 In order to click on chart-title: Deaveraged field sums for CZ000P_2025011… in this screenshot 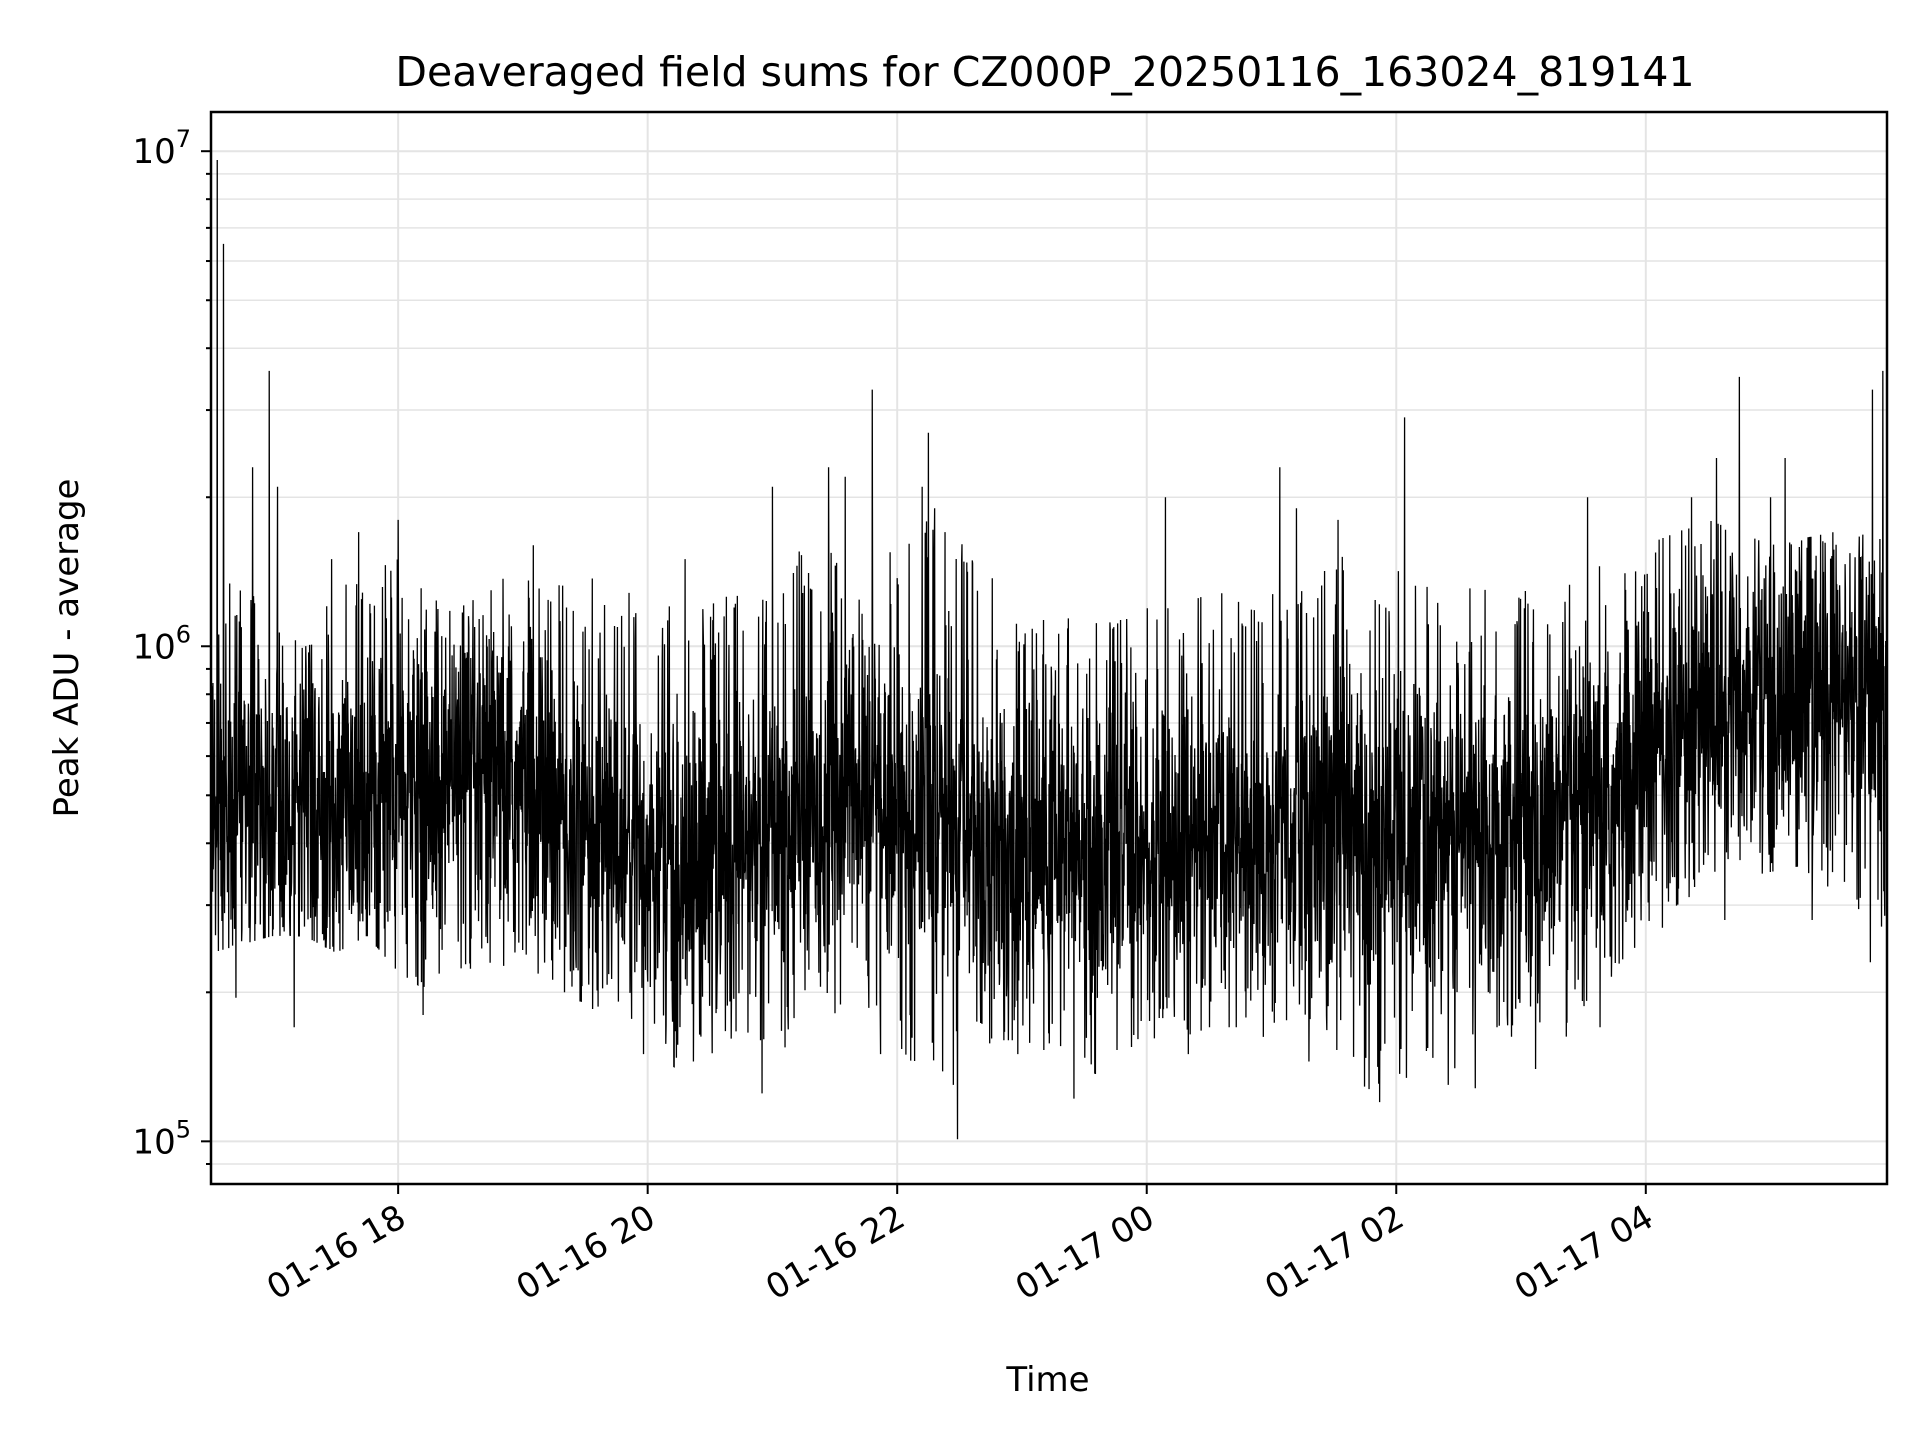, I will do `click(1044, 72)`.